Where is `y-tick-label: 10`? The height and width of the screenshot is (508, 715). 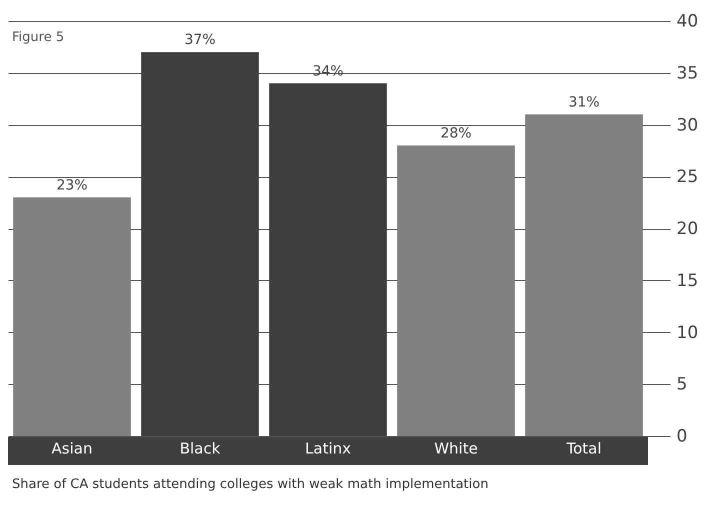 y-tick-label: 10 is located at coordinates (687, 332).